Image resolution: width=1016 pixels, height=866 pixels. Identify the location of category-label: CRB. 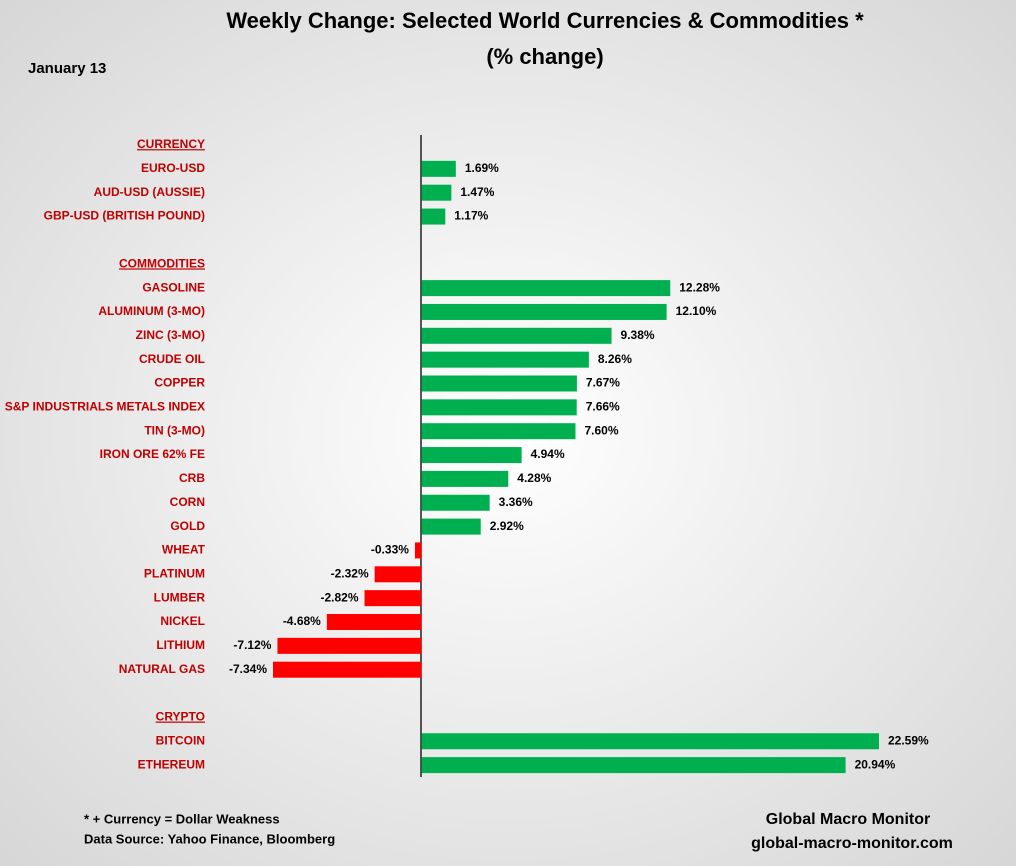
(192, 478).